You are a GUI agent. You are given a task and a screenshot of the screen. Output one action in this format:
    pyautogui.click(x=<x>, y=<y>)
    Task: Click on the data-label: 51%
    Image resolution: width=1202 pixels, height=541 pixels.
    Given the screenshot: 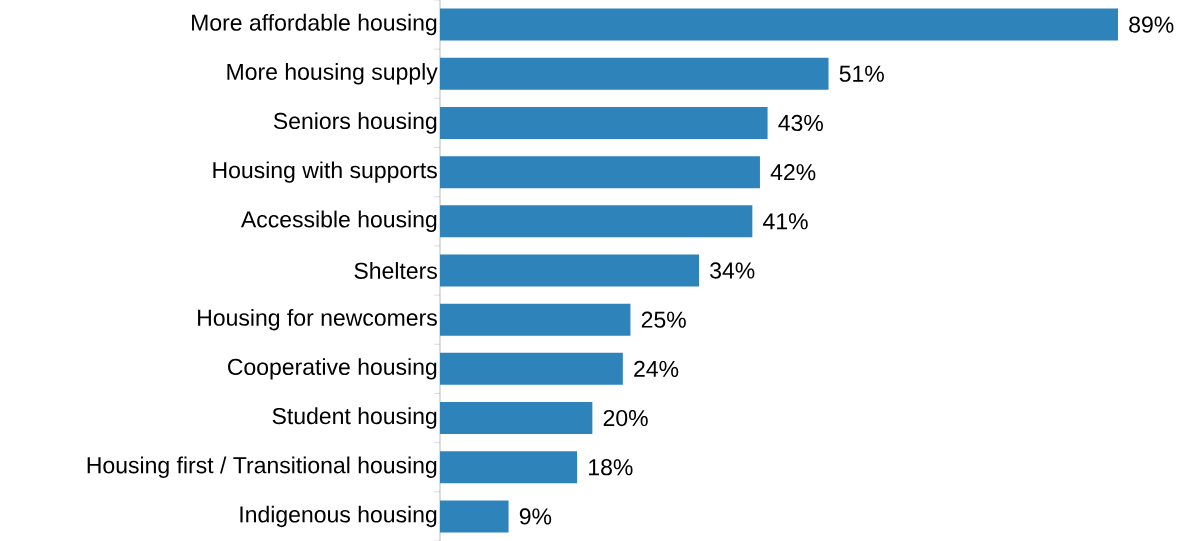 What is the action you would take?
    pyautogui.click(x=861, y=73)
    